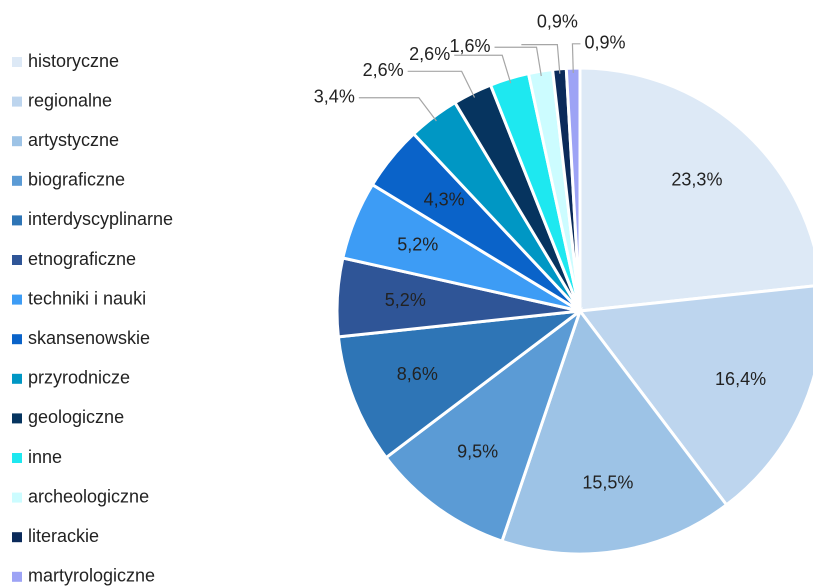 This screenshot has width=813, height=586. I want to click on legend-label: regionalne, so click(70, 100).